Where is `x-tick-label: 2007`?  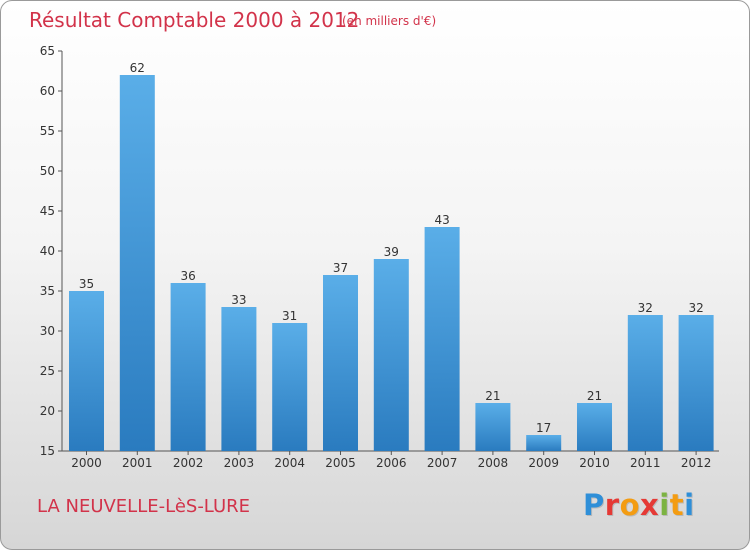
x-tick-label: 2007 is located at coordinates (442, 463).